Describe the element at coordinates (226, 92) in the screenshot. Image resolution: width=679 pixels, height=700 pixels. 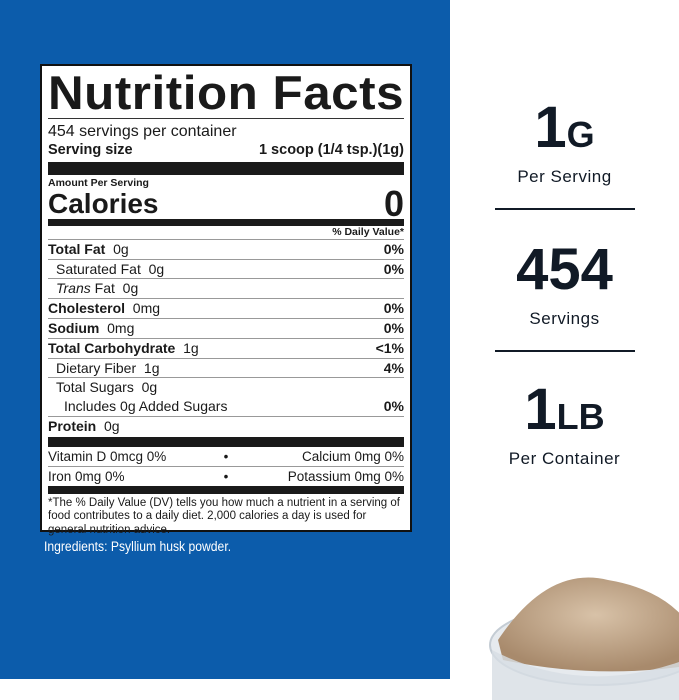
I see `label-title: Nutrition Facts` at that location.